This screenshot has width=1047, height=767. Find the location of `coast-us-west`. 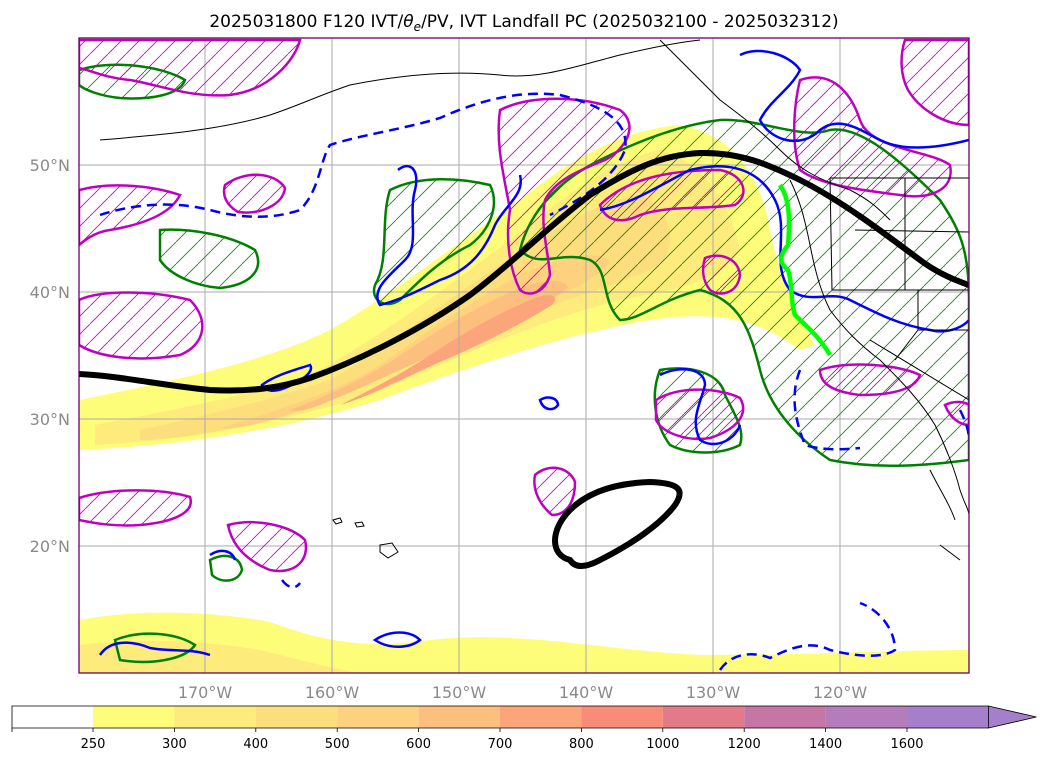

coast-us-west is located at coordinates (879, 347).